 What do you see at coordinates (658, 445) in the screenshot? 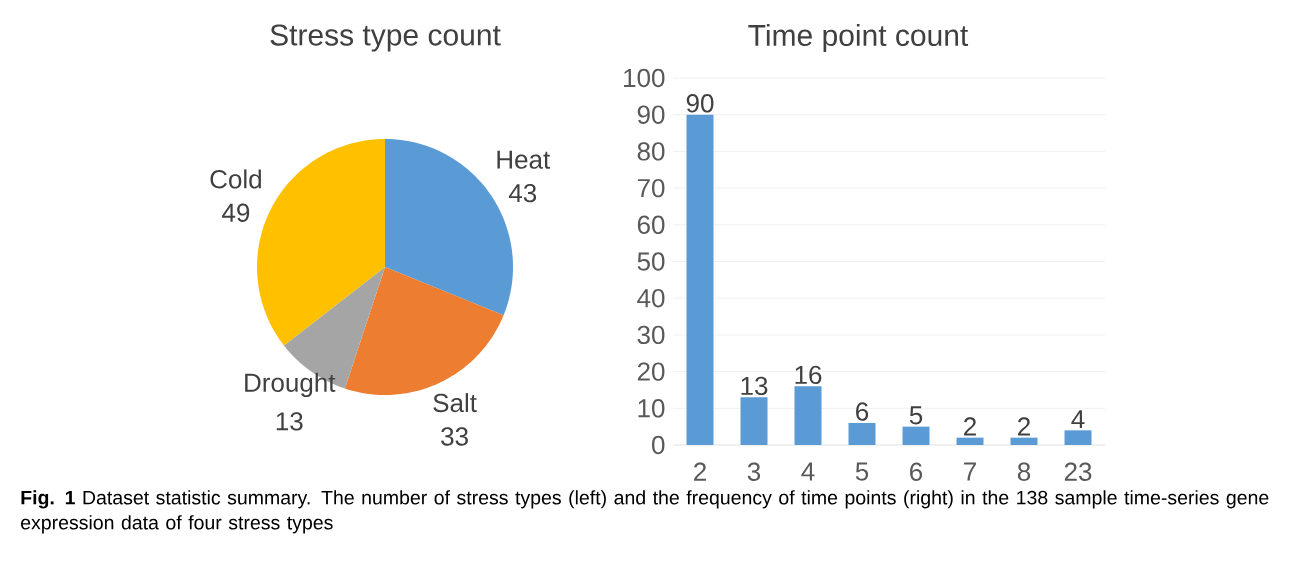
I see `y-tick-label: 0` at bounding box center [658, 445].